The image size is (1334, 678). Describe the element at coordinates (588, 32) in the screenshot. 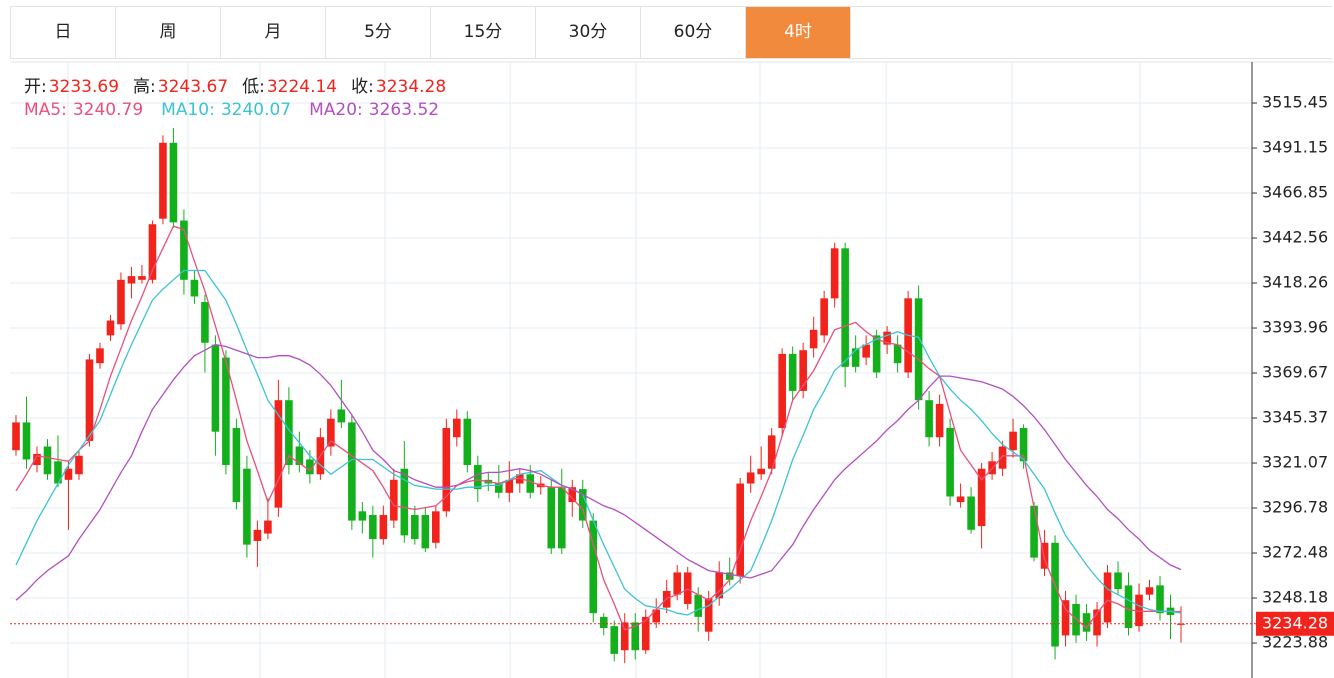

I see `period-tab: 30分` at that location.